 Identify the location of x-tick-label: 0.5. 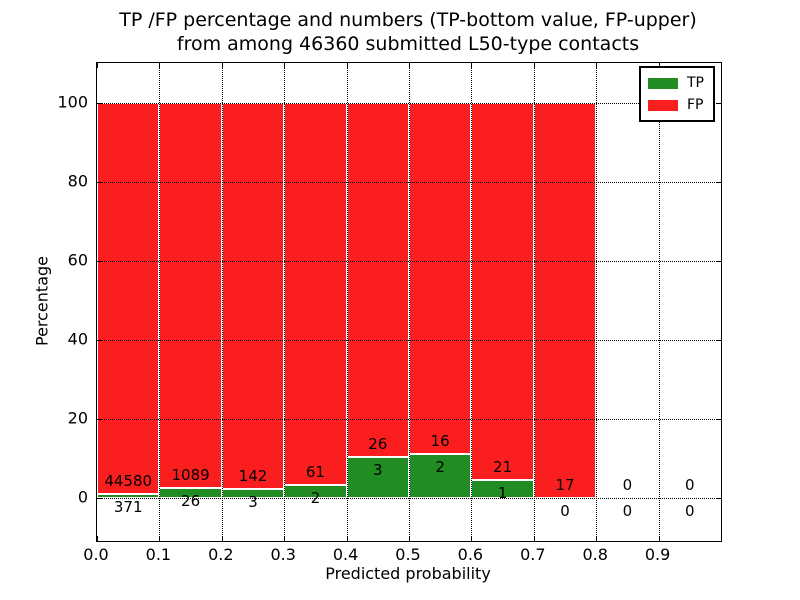
(408, 554).